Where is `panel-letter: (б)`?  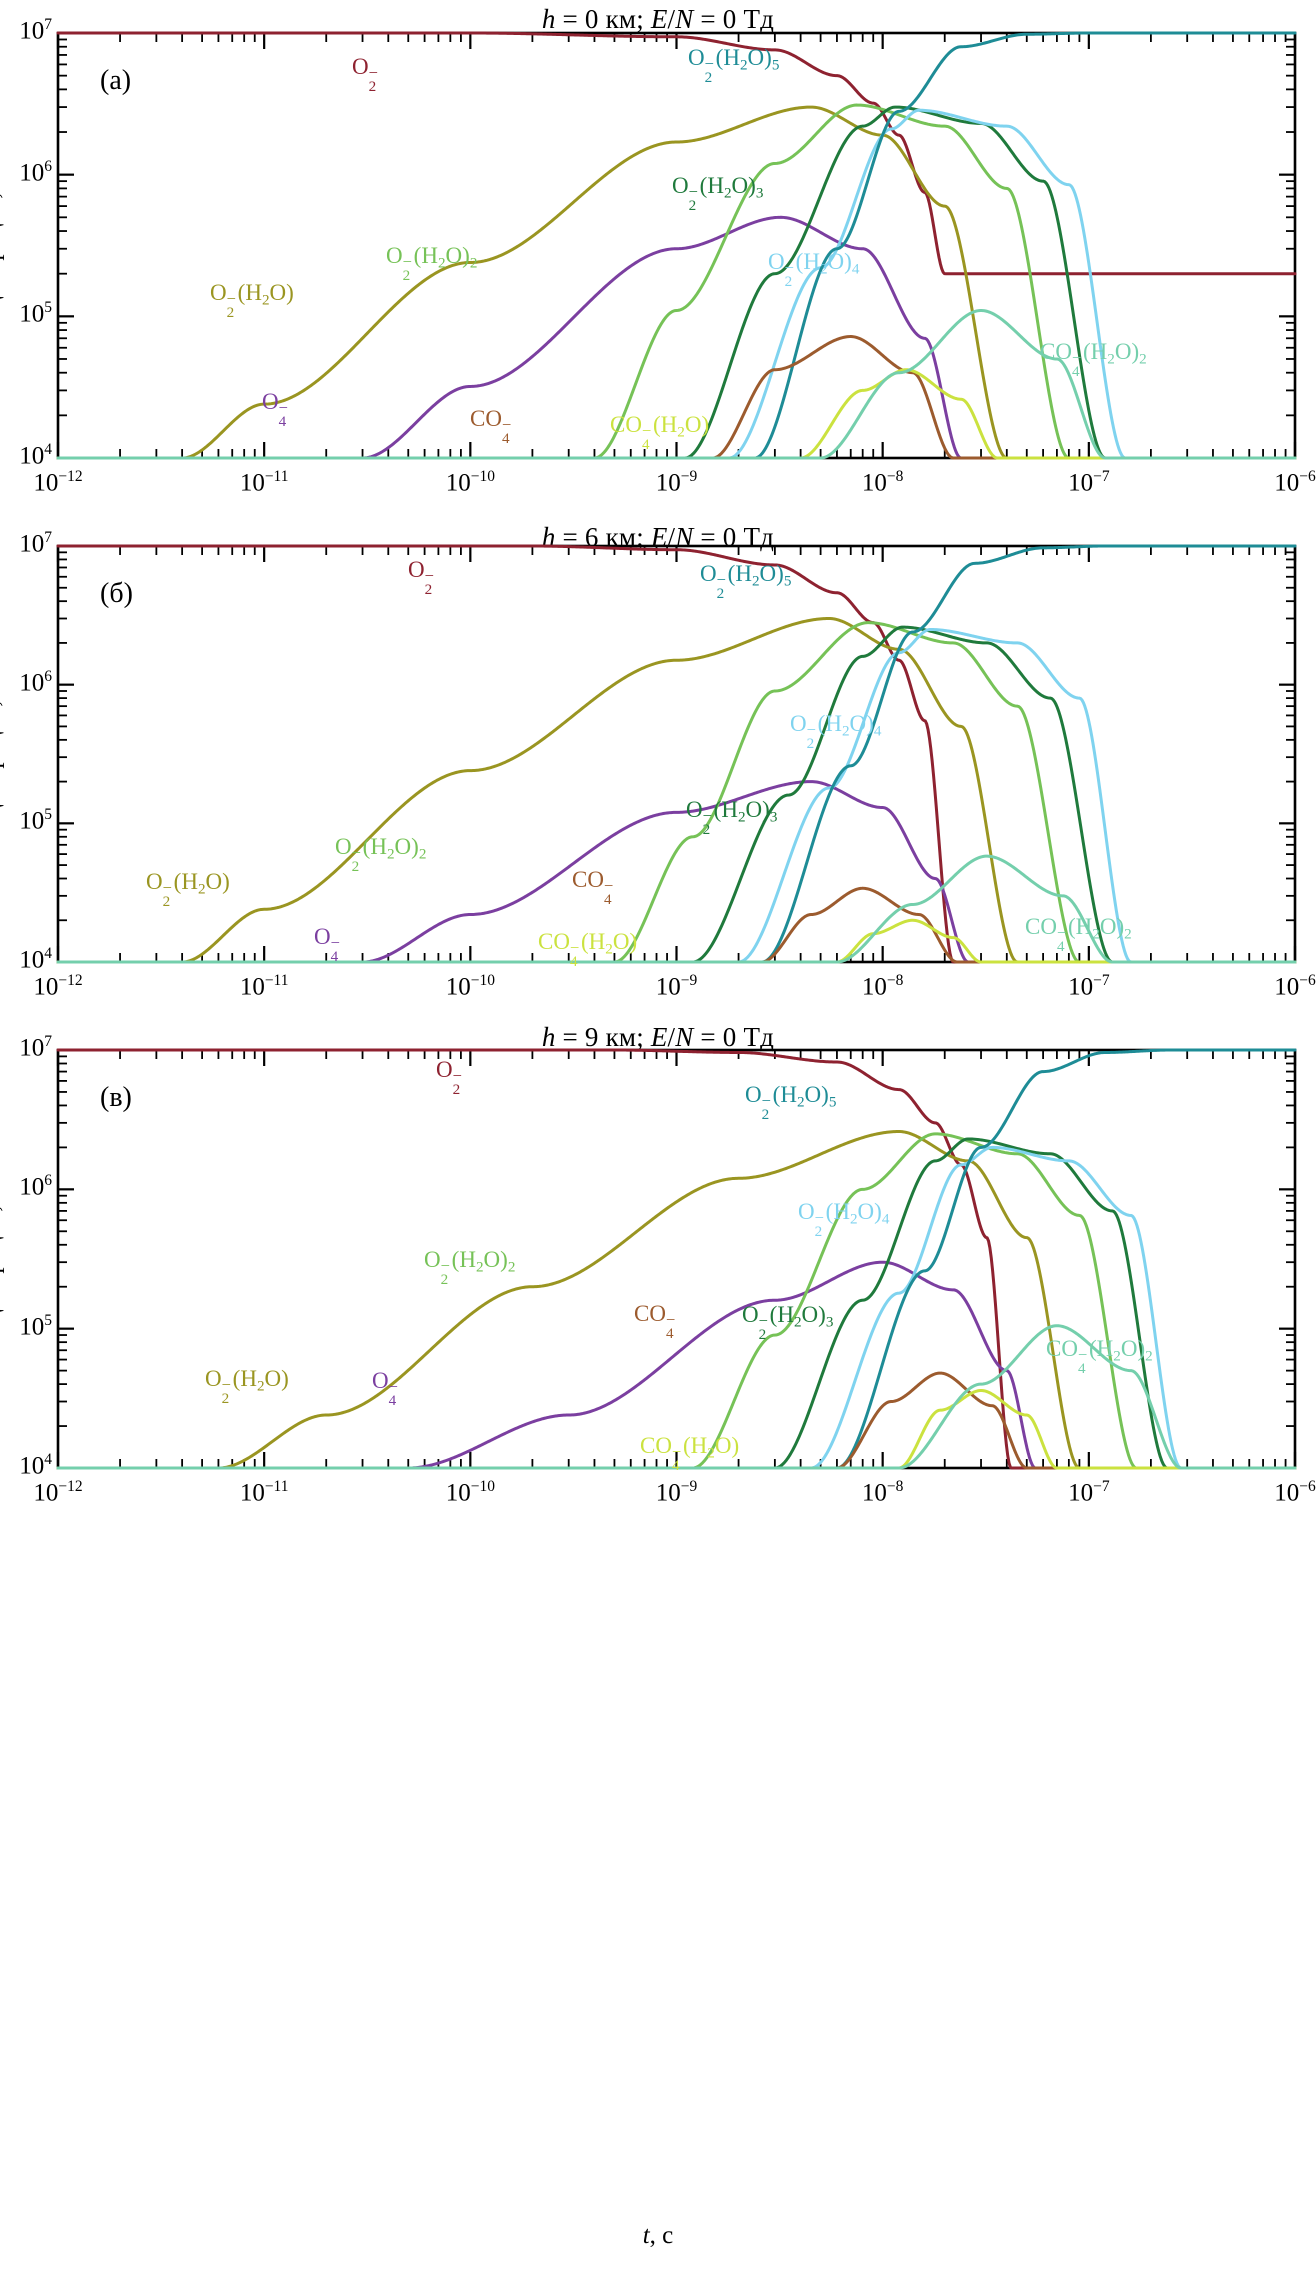
panel-letter: (б) is located at coordinates (116, 593).